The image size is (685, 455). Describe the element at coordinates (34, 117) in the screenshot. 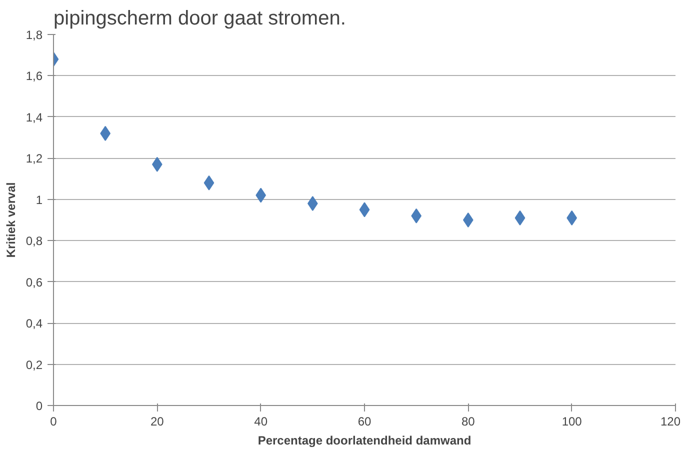

I see `y-tick-label: 1,4` at that location.